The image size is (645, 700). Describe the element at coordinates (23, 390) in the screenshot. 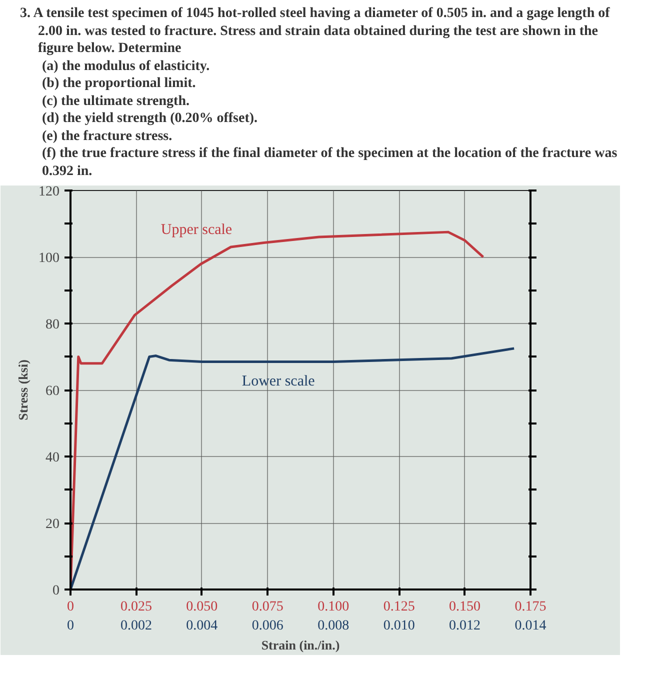

I see `y-axis-title: Stress (ksi)` at that location.